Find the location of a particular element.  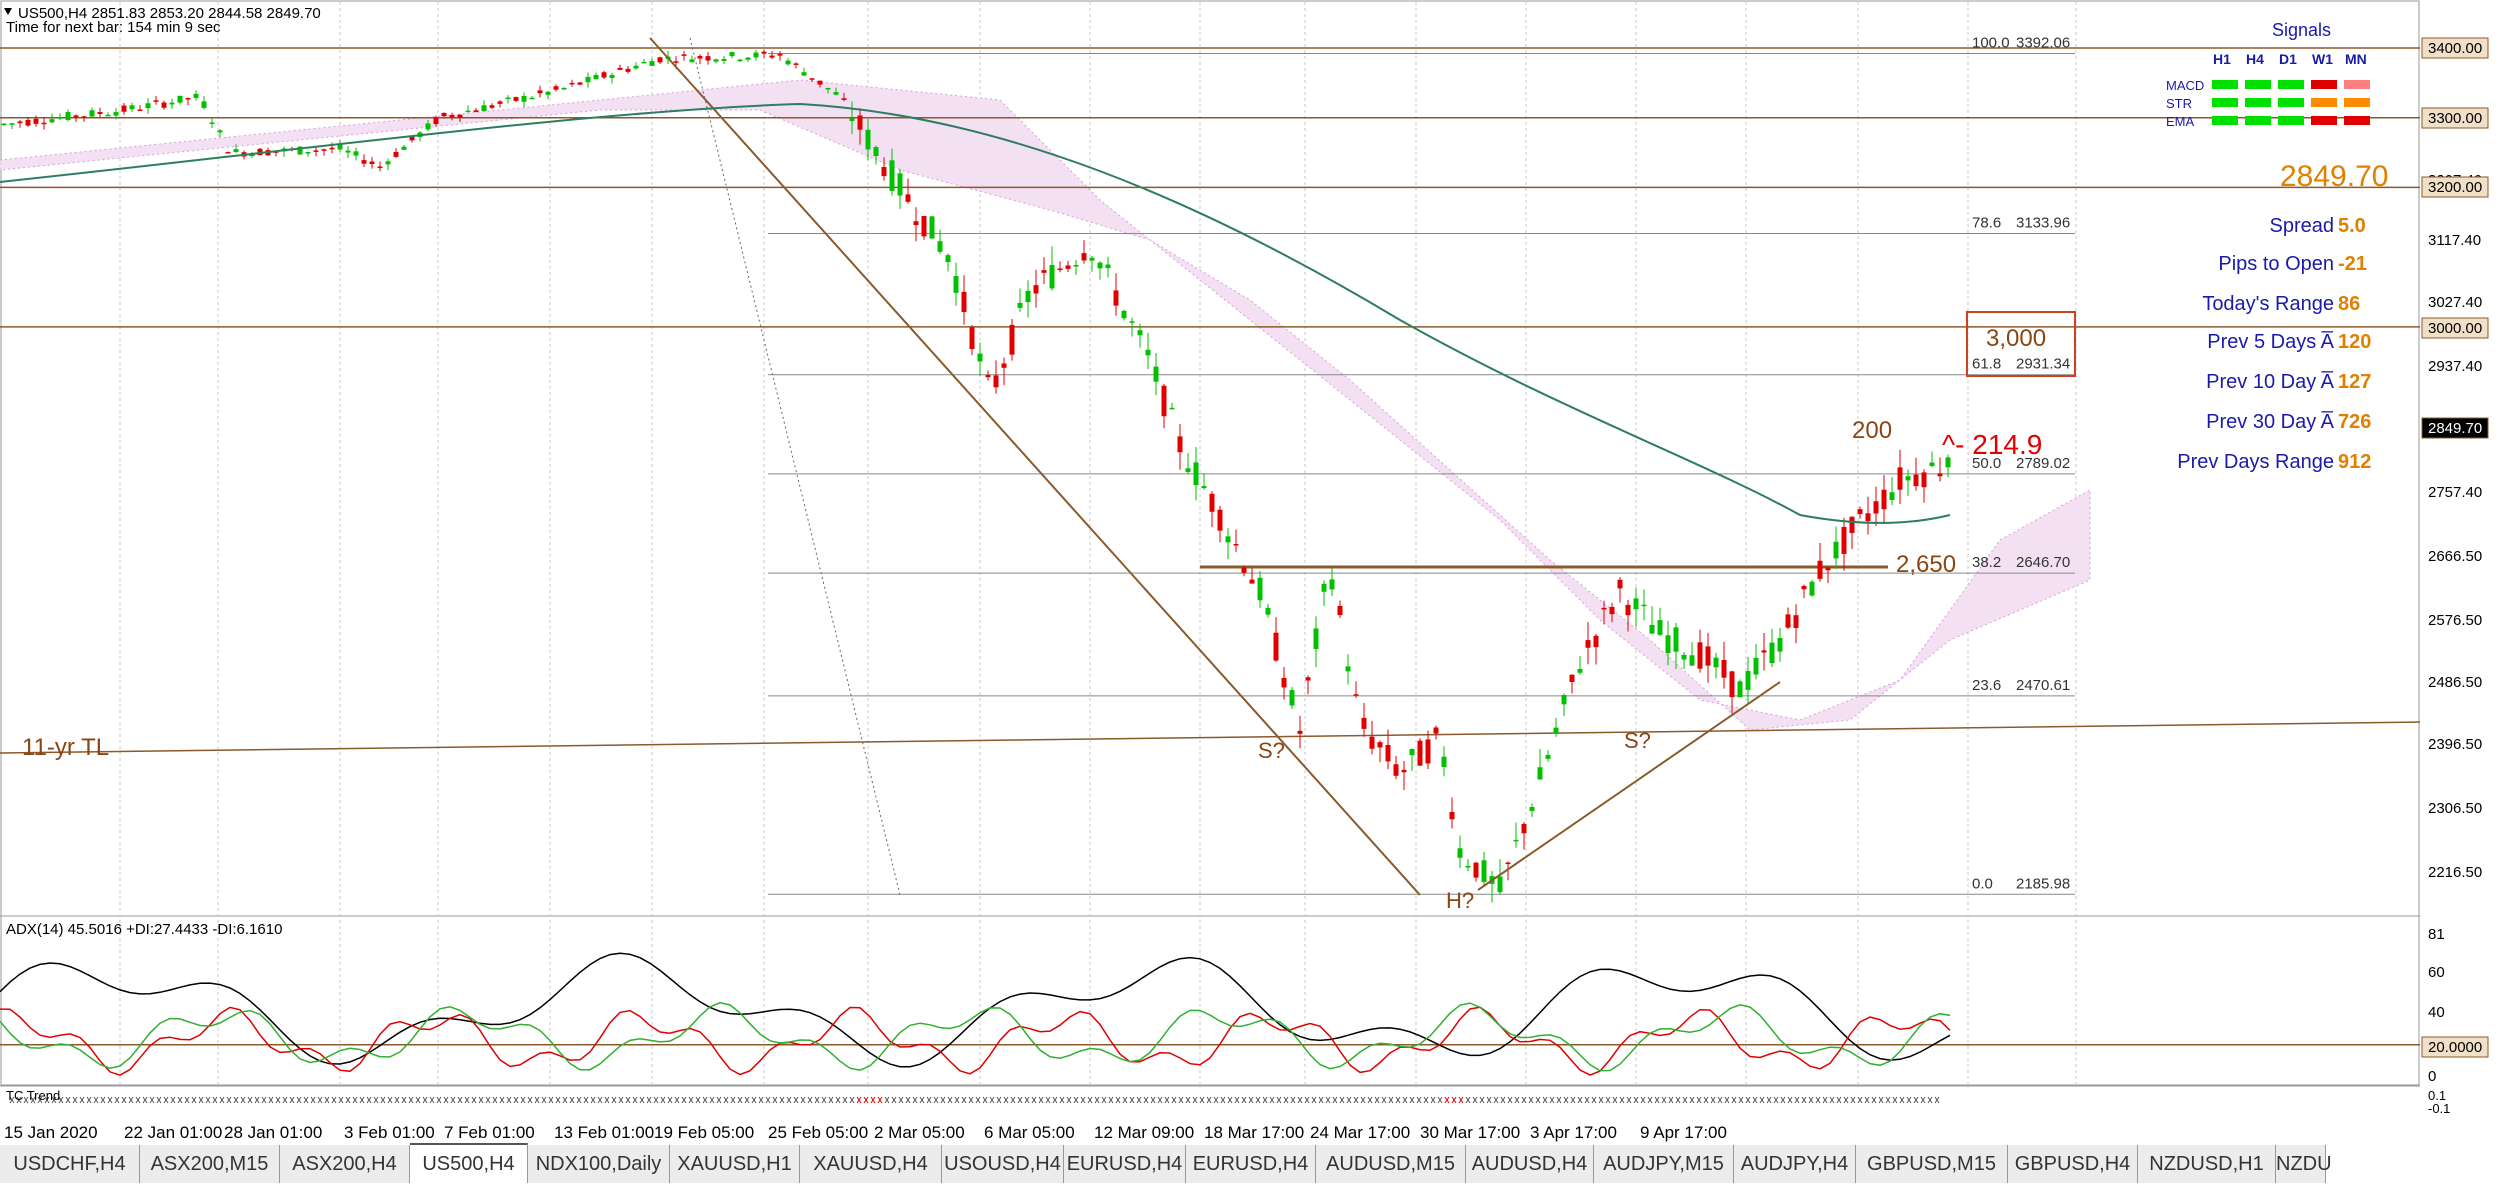

tab-xauusd-h1: XAUUSD,H1 is located at coordinates (735, 1164).